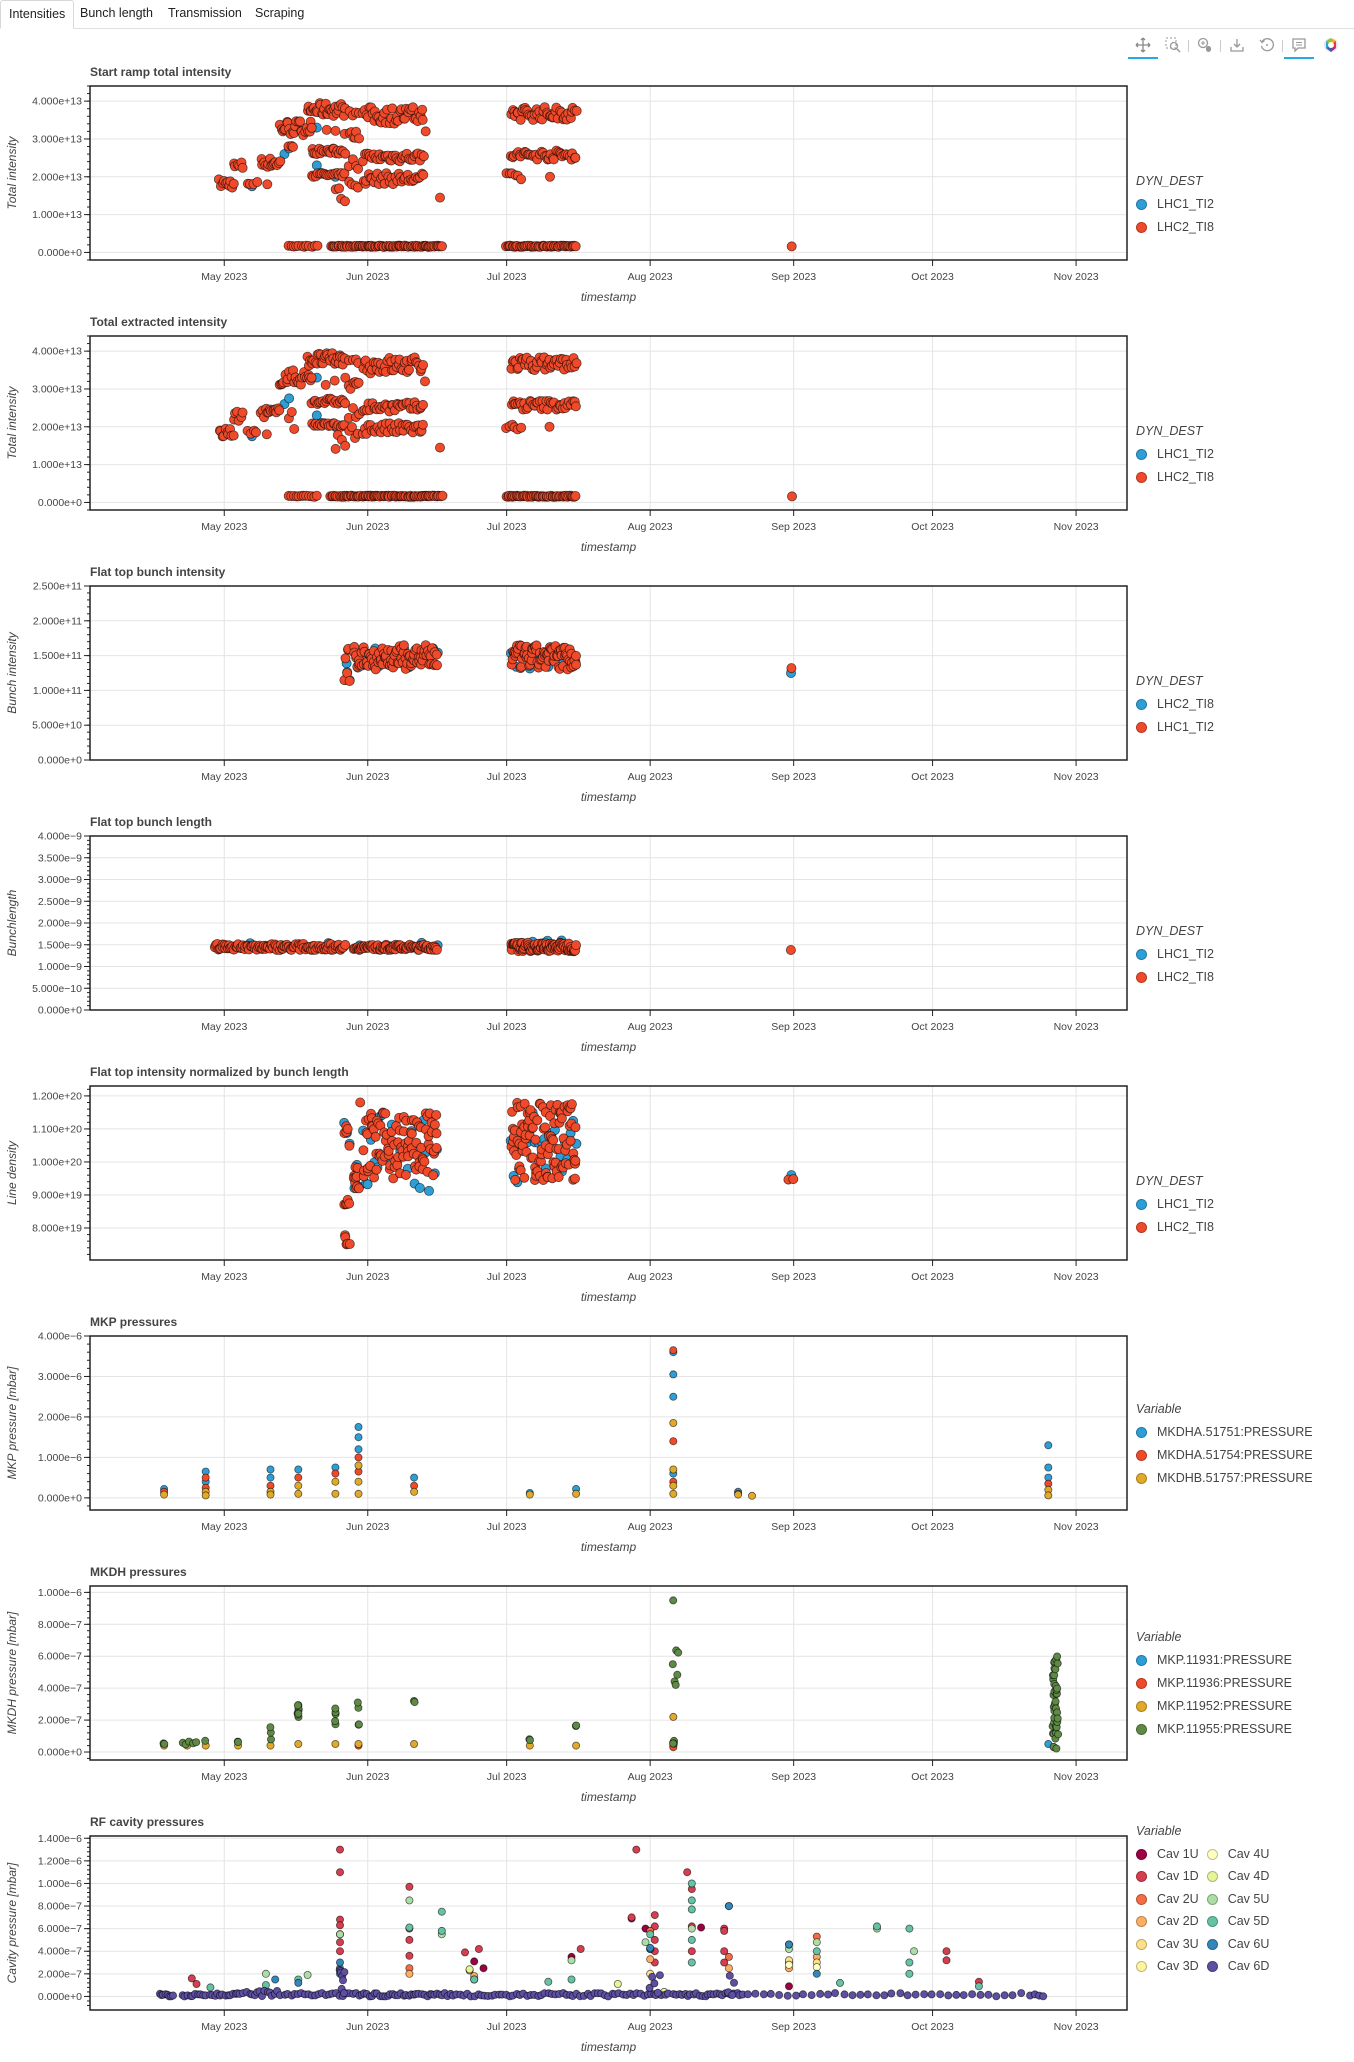 The image size is (1354, 2062). I want to click on x-tick-label: Sep 2023, so click(793, 777).